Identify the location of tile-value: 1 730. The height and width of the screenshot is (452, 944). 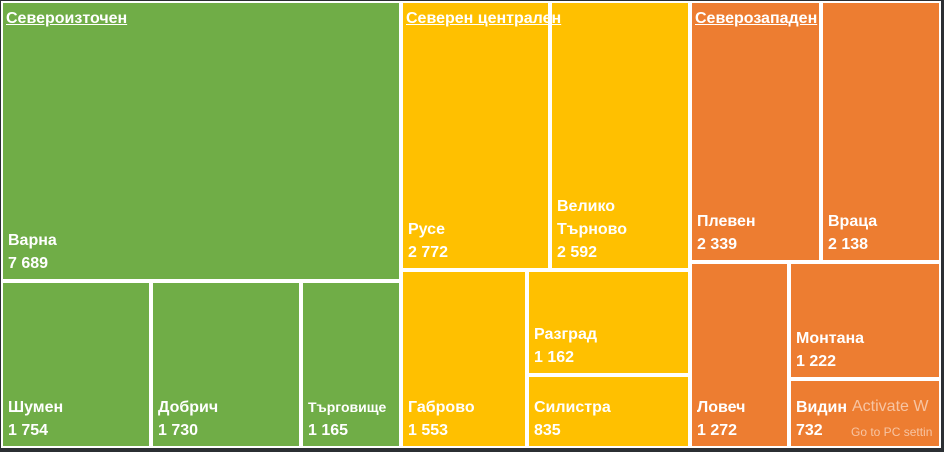
(178, 430).